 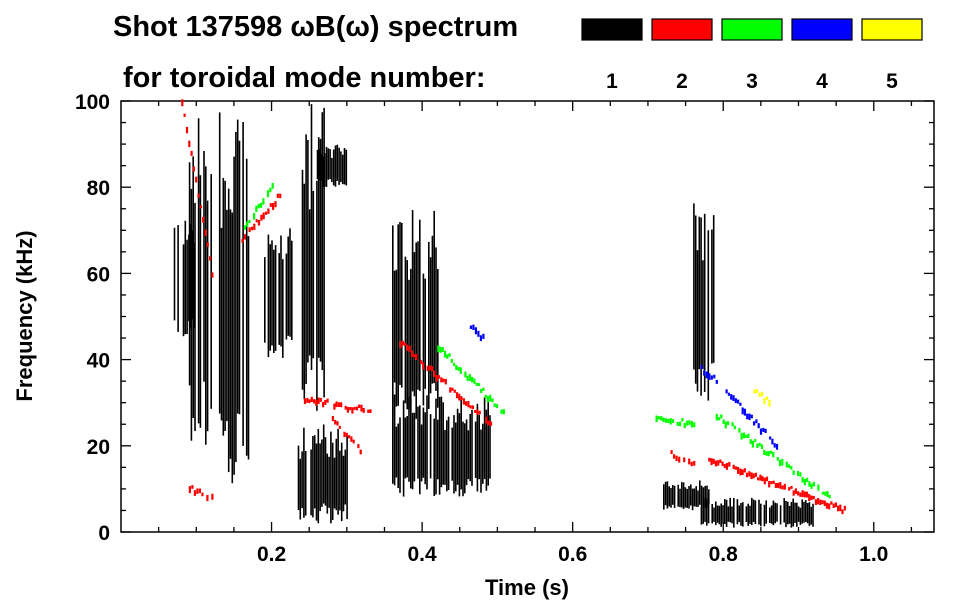 What do you see at coordinates (822, 81) in the screenshot?
I see `legend-label-4: 4` at bounding box center [822, 81].